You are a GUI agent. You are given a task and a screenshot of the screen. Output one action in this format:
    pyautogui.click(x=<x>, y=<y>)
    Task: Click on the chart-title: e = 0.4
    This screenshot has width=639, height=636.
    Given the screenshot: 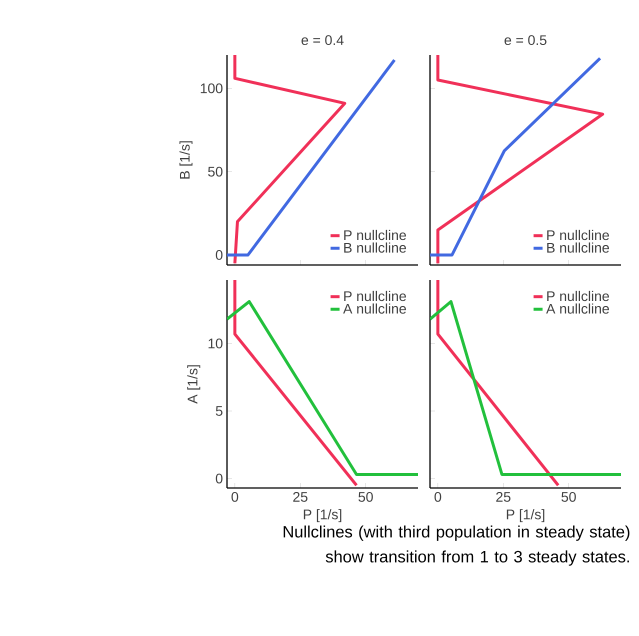 What is the action you would take?
    pyautogui.click(x=323, y=40)
    